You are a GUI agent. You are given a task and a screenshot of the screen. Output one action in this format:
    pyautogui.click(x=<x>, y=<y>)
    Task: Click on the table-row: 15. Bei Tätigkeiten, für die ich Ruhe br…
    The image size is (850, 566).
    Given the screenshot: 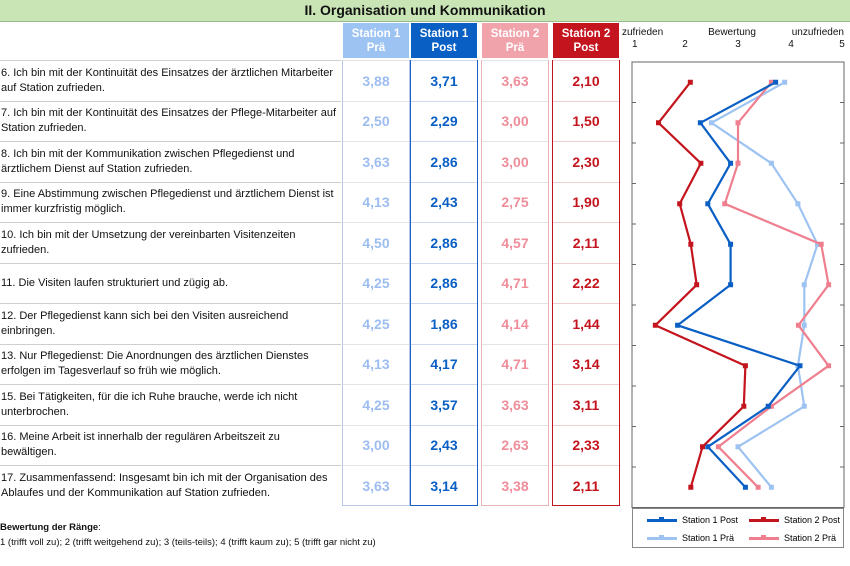 What is the action you would take?
    pyautogui.click(x=170, y=404)
    